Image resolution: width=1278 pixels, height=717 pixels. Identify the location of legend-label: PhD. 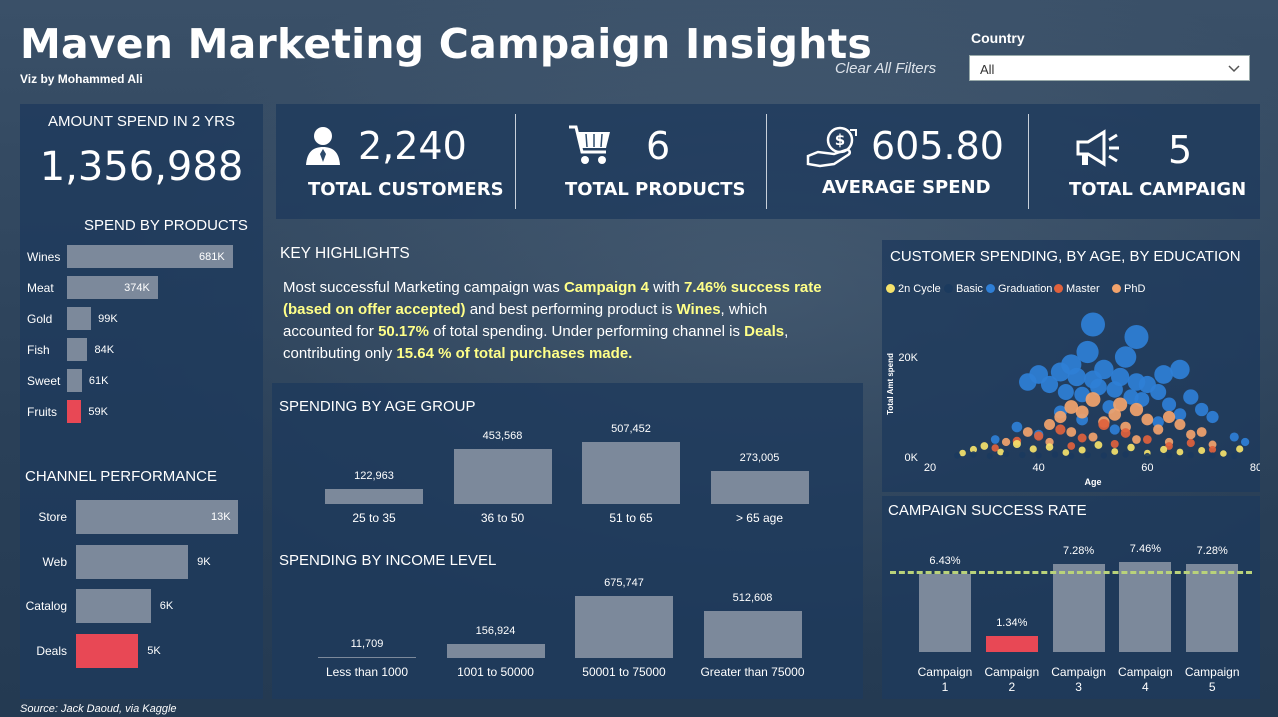
(1135, 289).